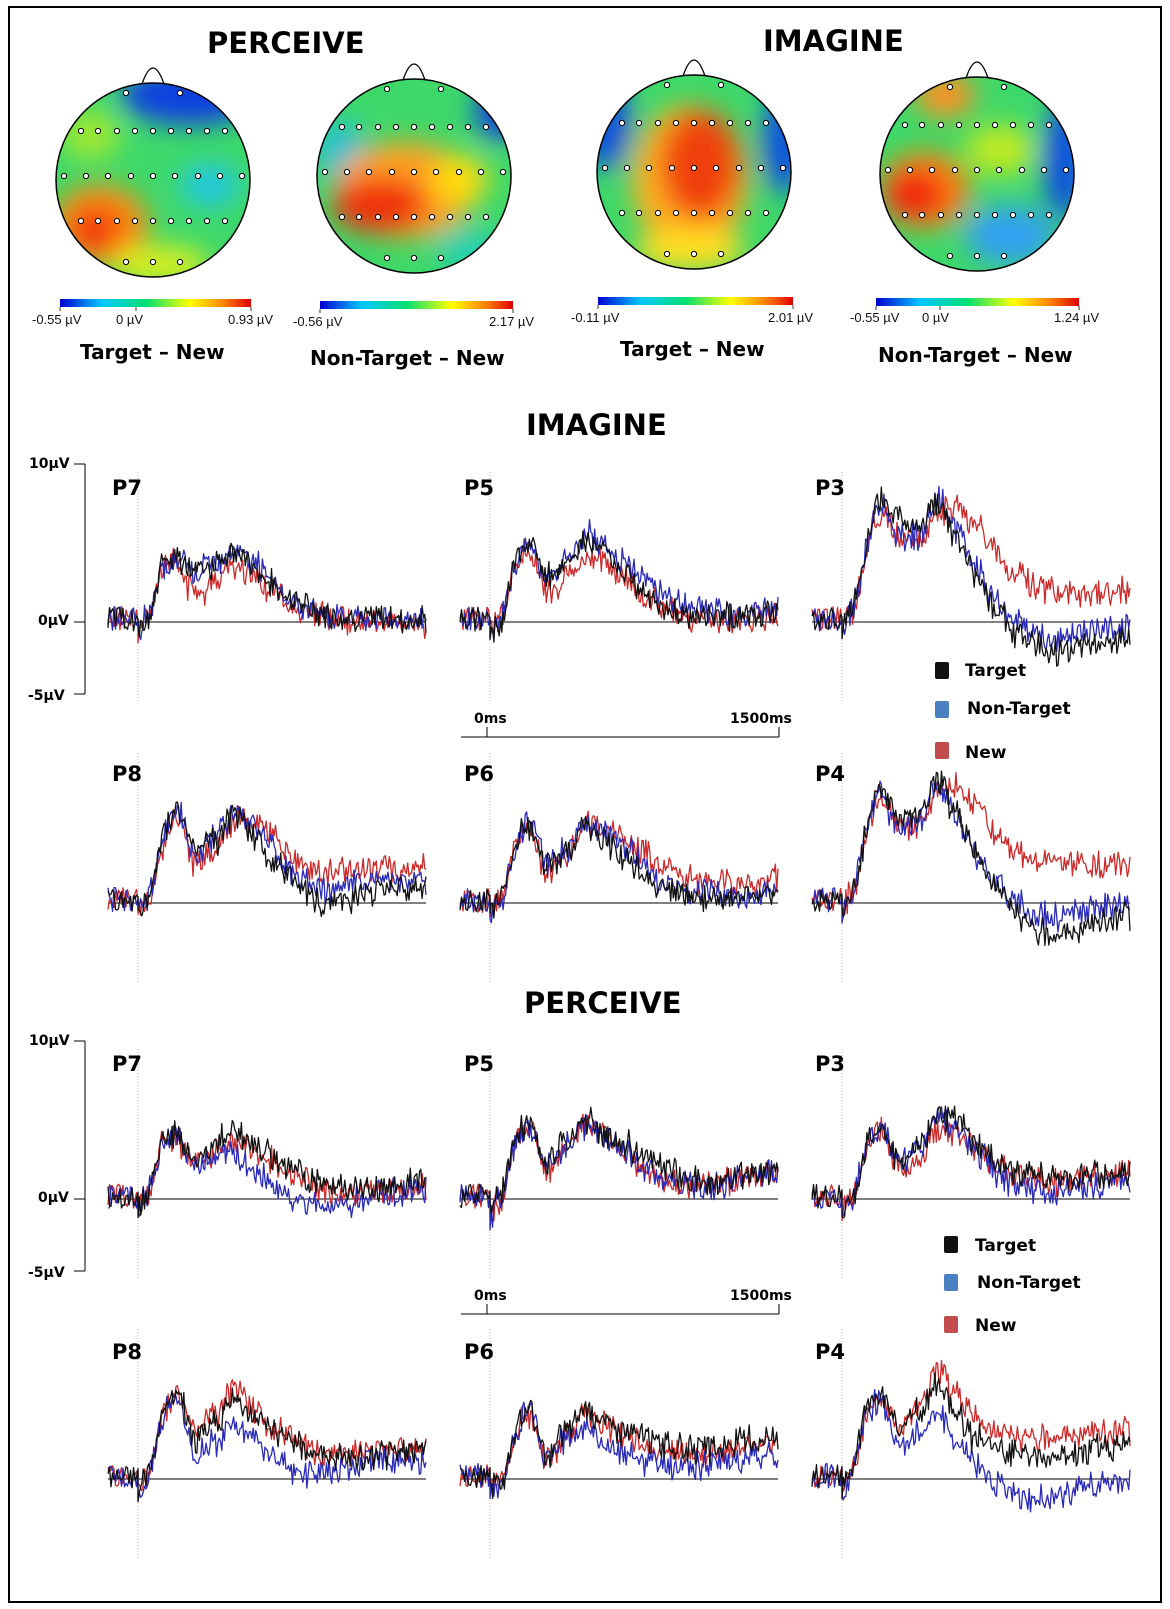  What do you see at coordinates (830, 1352) in the screenshot?
I see `electrode-label: P4` at bounding box center [830, 1352].